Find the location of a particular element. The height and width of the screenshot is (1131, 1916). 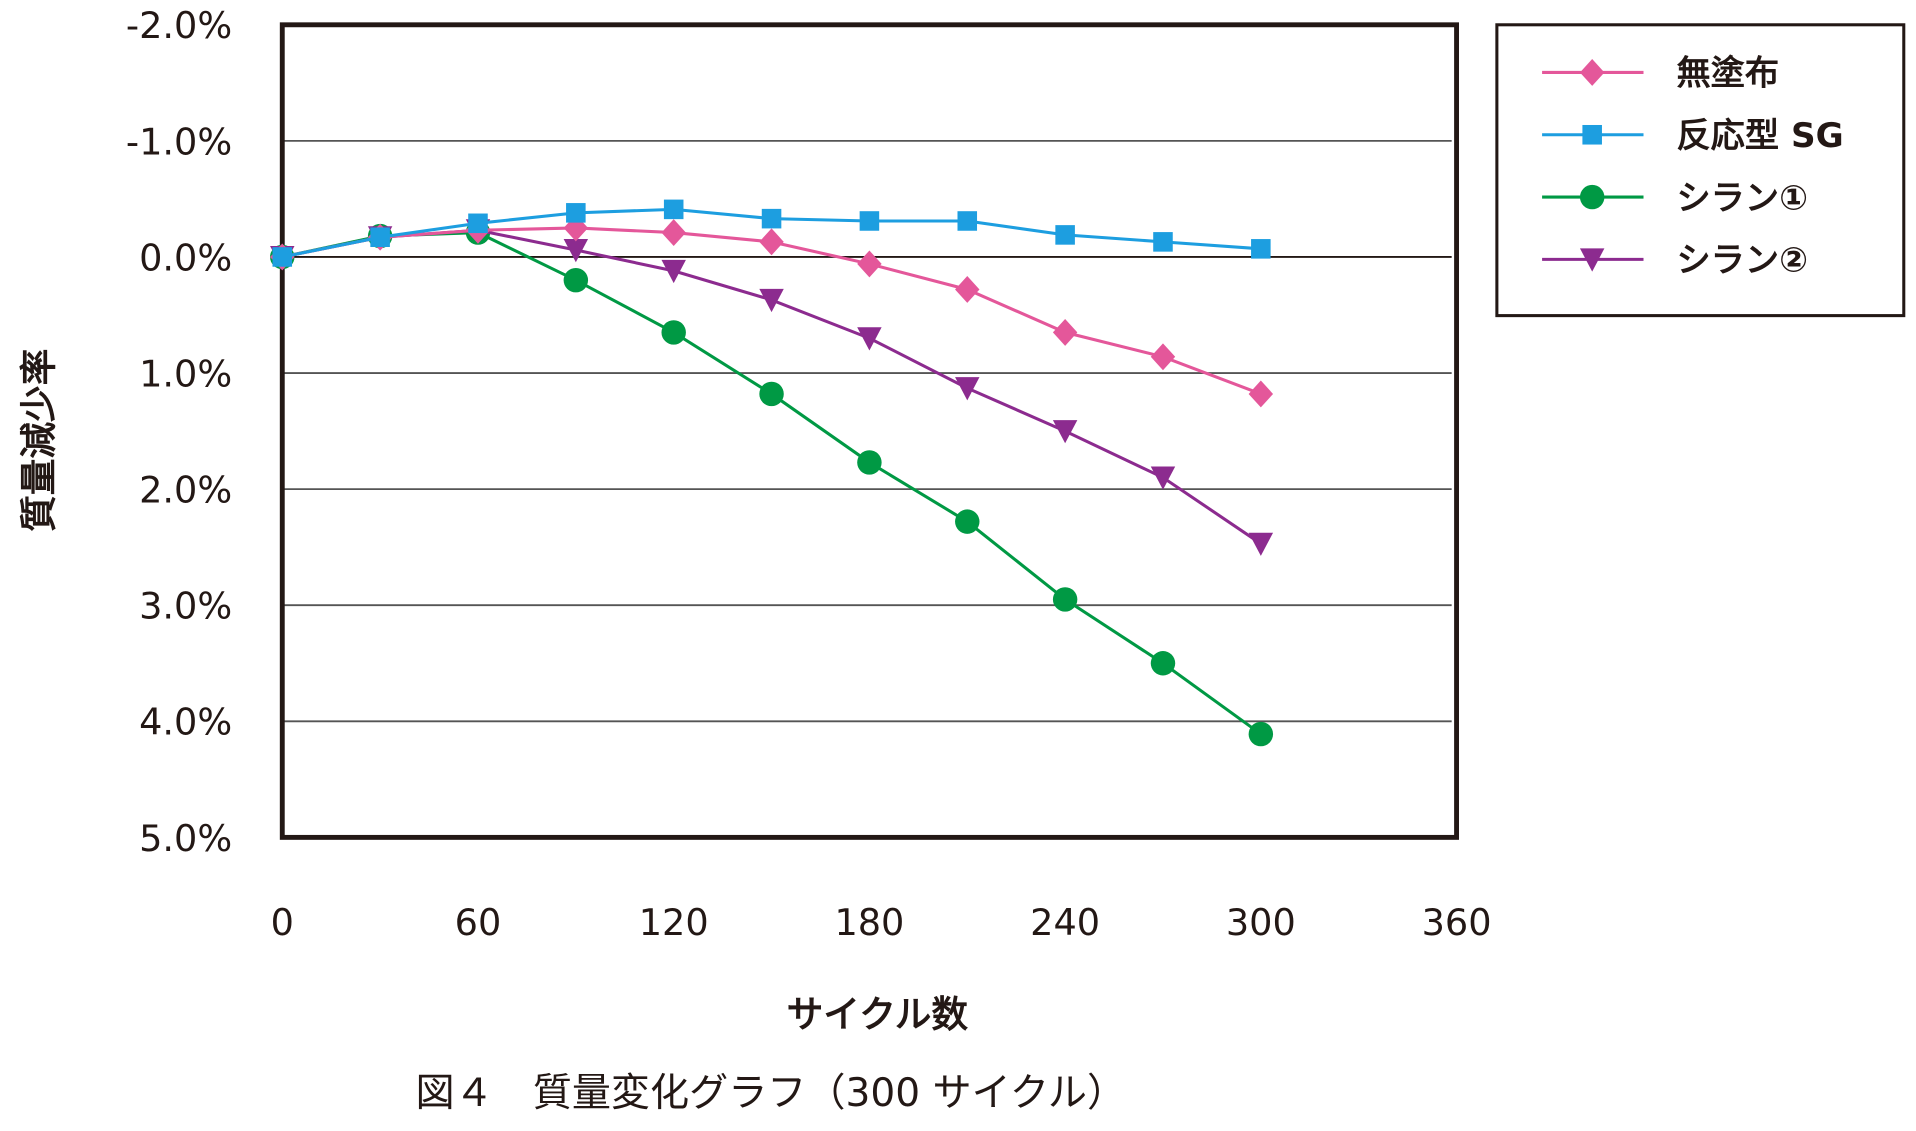

legend-item: シラン② is located at coordinates (1675, 261).